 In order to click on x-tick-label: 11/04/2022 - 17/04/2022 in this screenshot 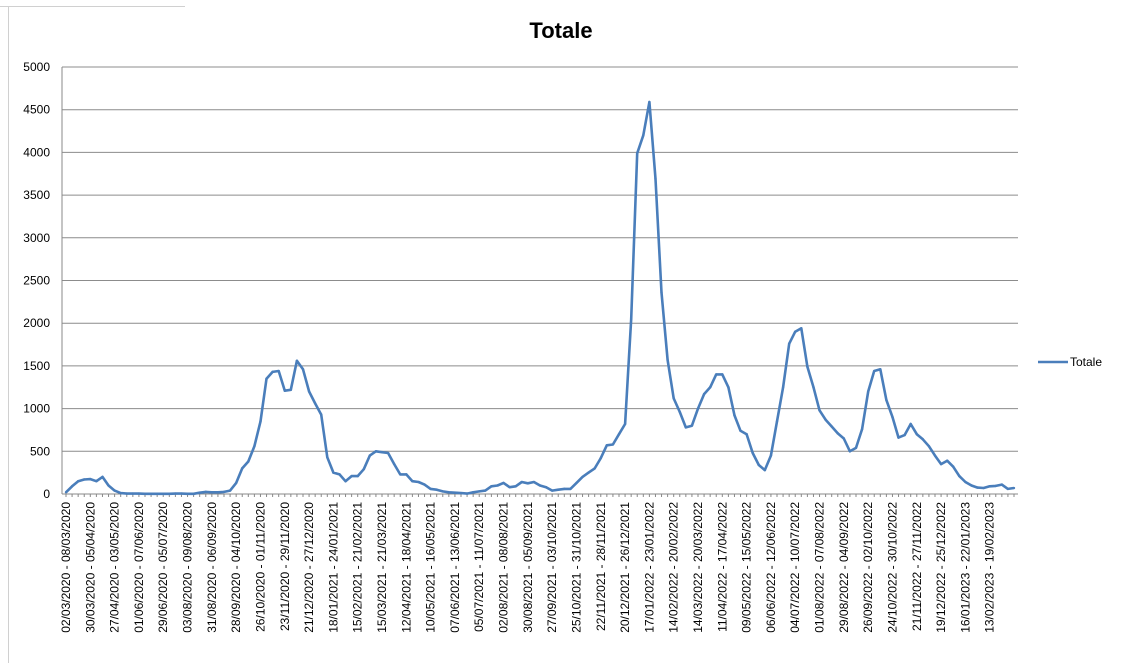, I will do `click(722, 567)`.